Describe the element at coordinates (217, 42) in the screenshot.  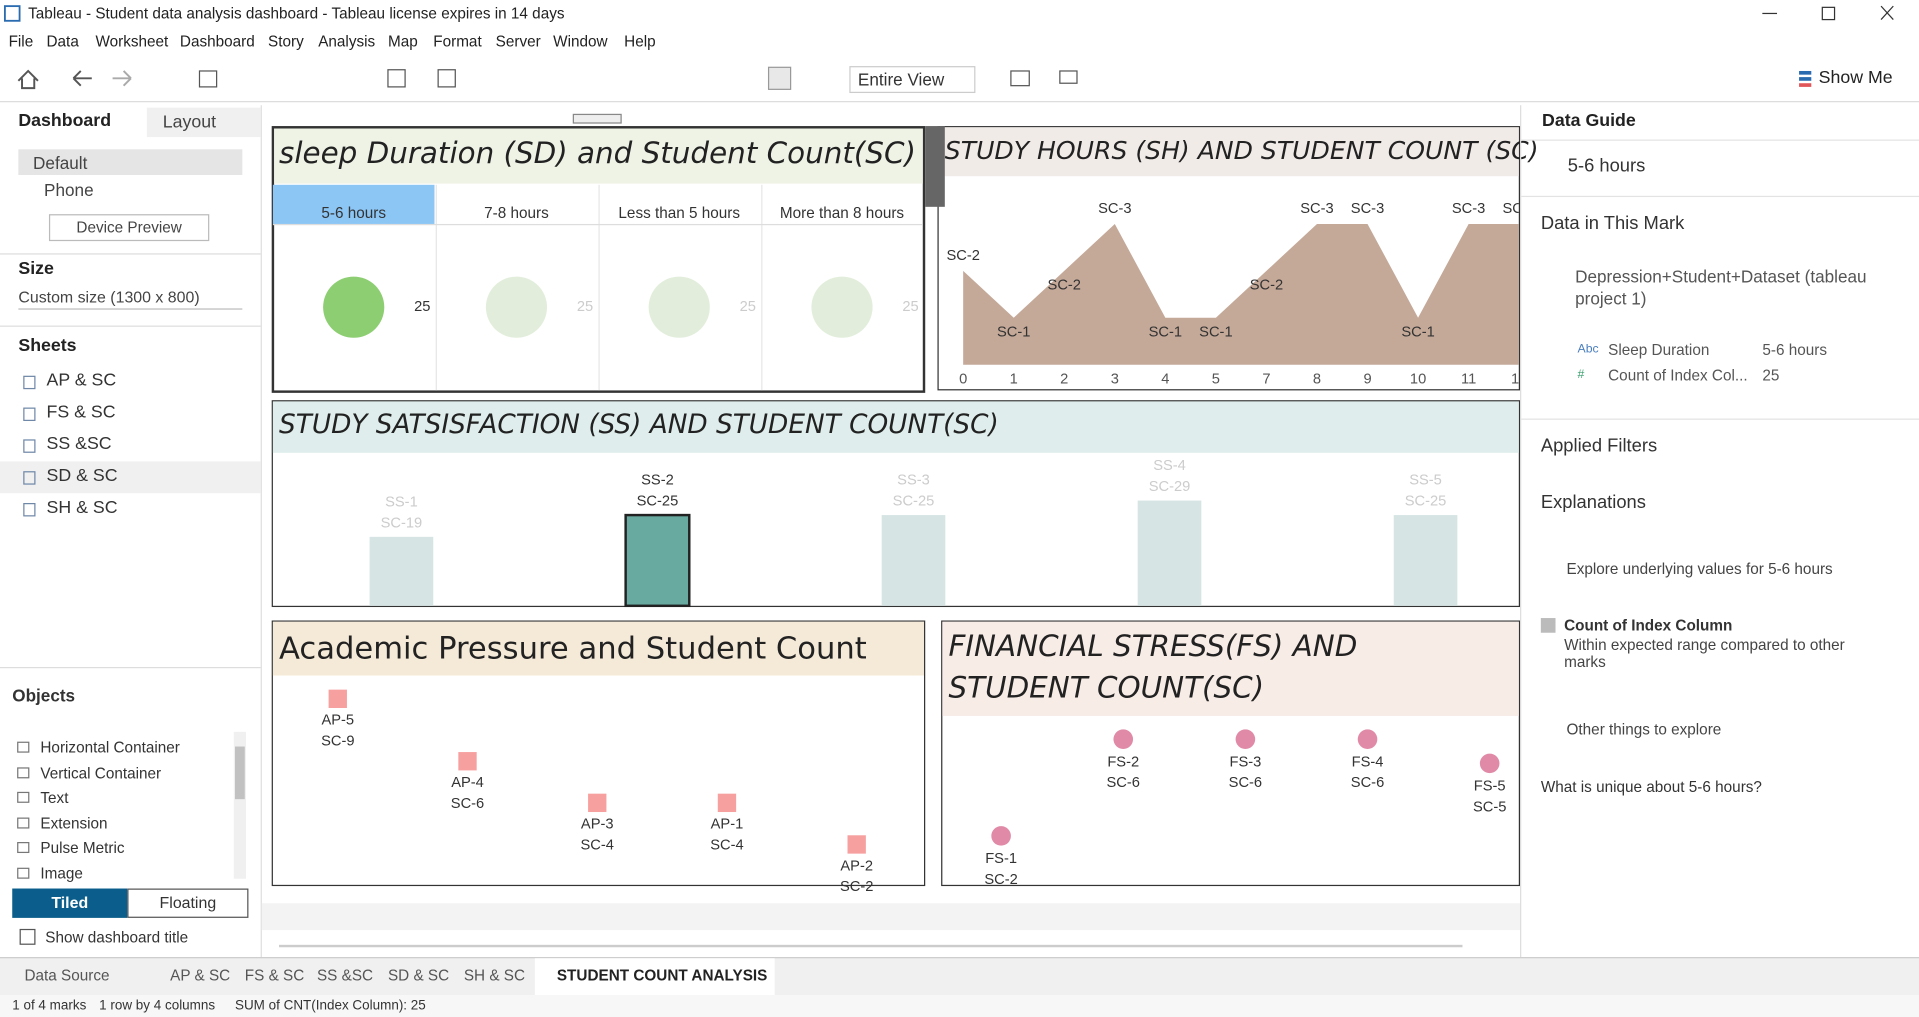
I see `menu-item: Dashboard` at that location.